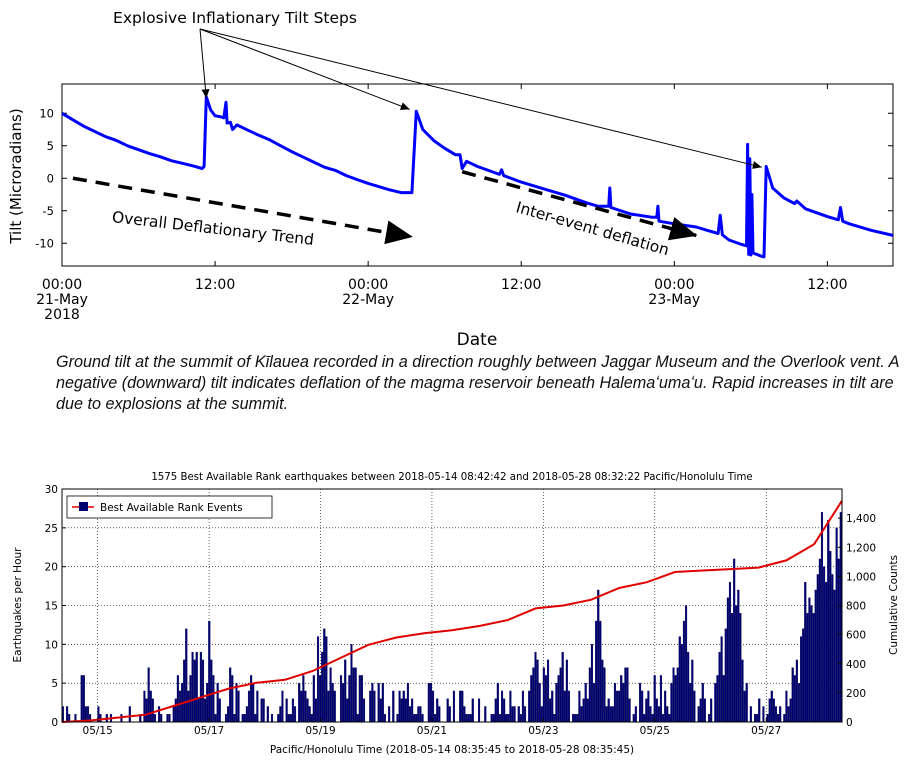 The image size is (918, 761). What do you see at coordinates (861, 548) in the screenshot?
I see `y2-tick-label: 1,200` at bounding box center [861, 548].